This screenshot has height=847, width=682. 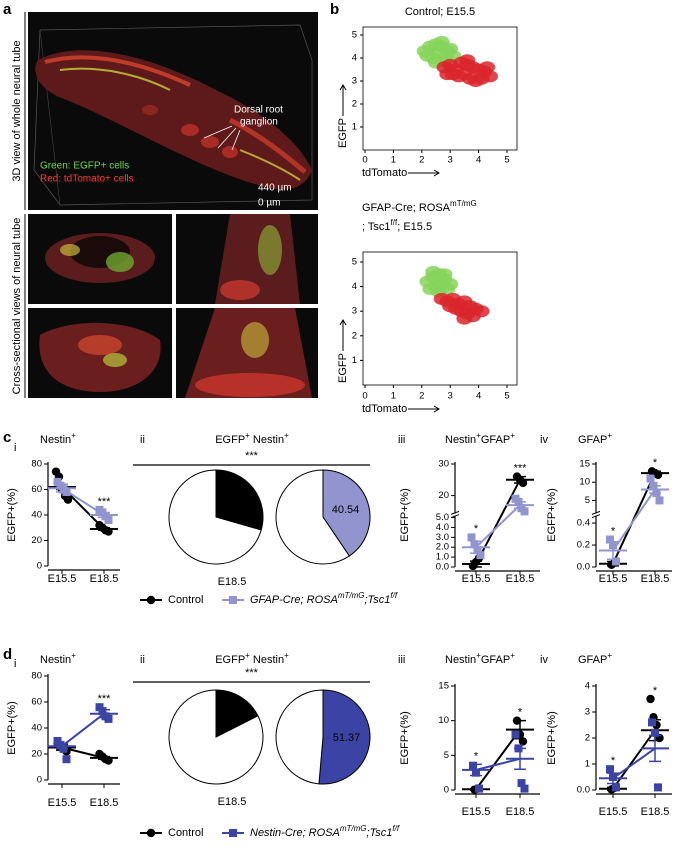 I want to click on legend-label: Control, so click(x=185, y=600).